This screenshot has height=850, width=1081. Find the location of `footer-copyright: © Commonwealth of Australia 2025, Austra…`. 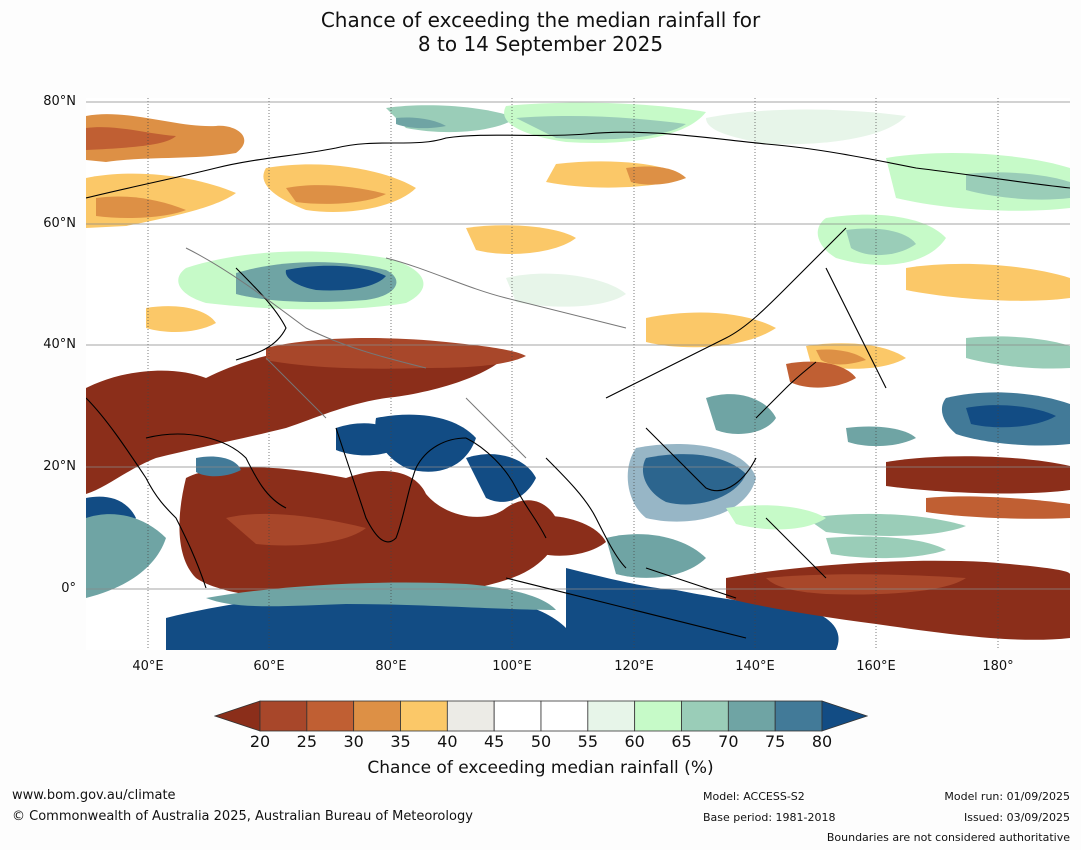

footer-copyright: © Commonwealth of Australia 2025, Austra… is located at coordinates (242, 816).